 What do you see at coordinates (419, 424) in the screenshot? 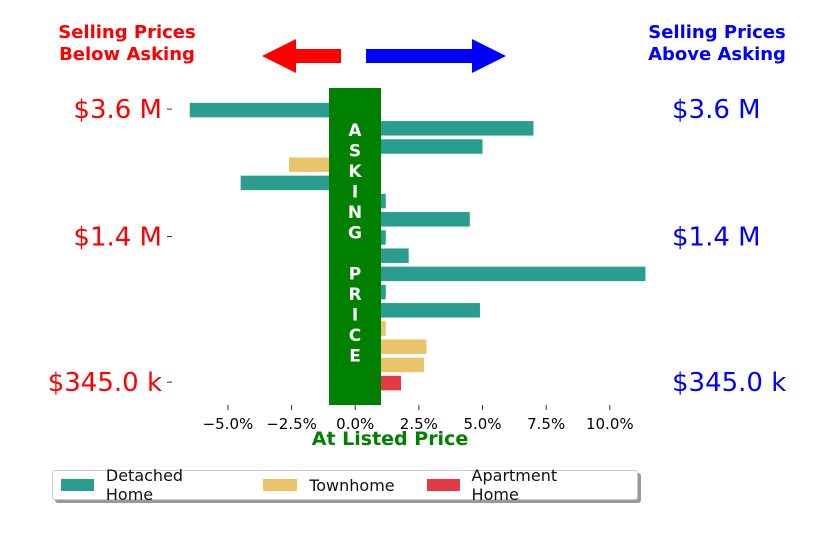
I see `x-tick-label-3: 2.5%` at bounding box center [419, 424].